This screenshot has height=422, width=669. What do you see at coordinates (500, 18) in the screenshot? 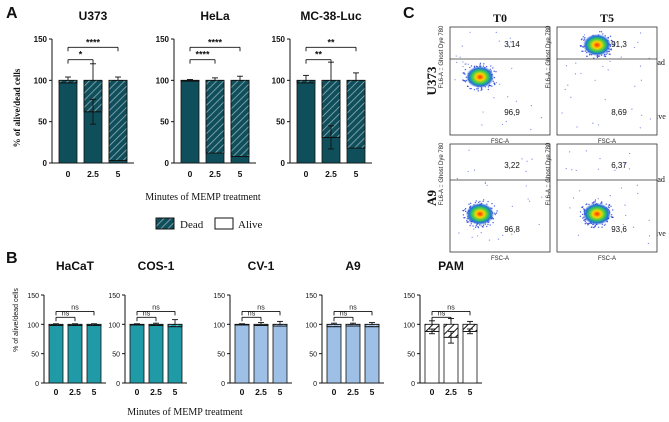
I see `flow-col-title-t0: T0` at bounding box center [500, 18].